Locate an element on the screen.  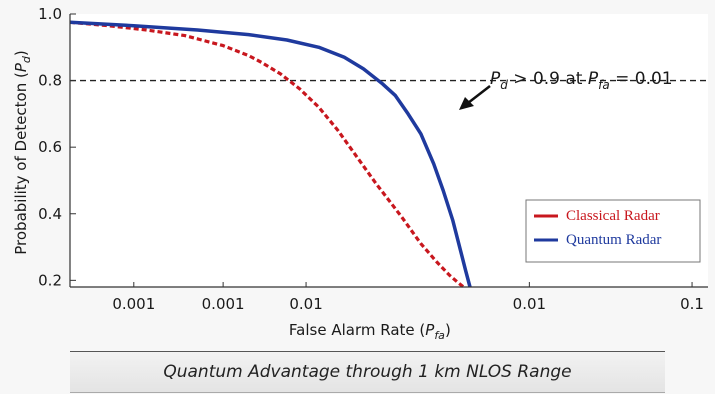
annotation-part: > 0.9 at is located at coordinates (548, 79).